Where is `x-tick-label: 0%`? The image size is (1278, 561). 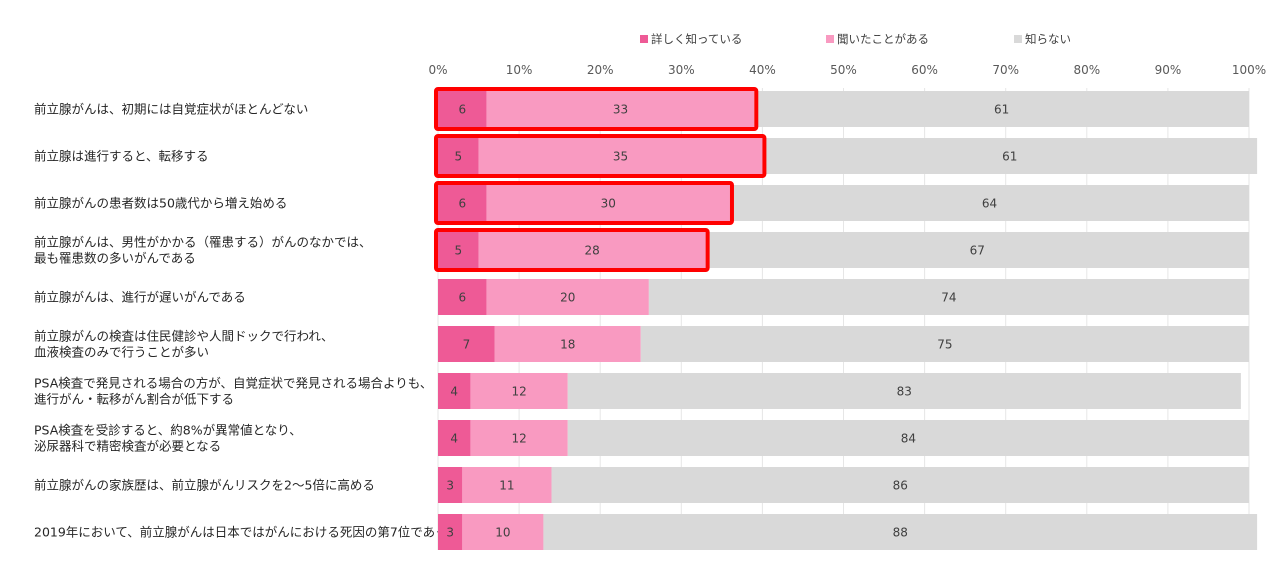 x-tick-label: 0% is located at coordinates (437, 70).